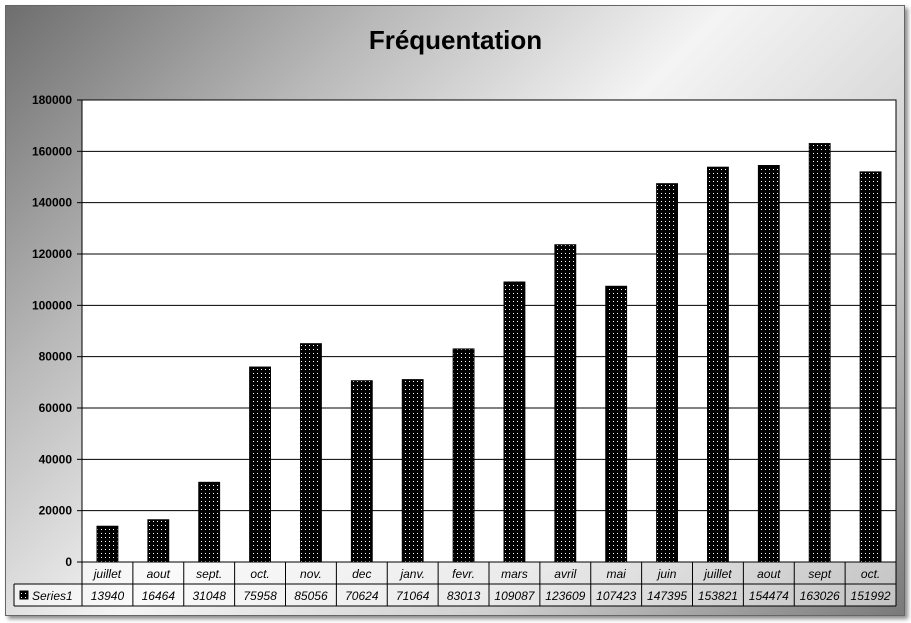 This screenshot has height=623, width=911. Describe the element at coordinates (68, 562) in the screenshot. I see `y-tick-label: 0` at that location.